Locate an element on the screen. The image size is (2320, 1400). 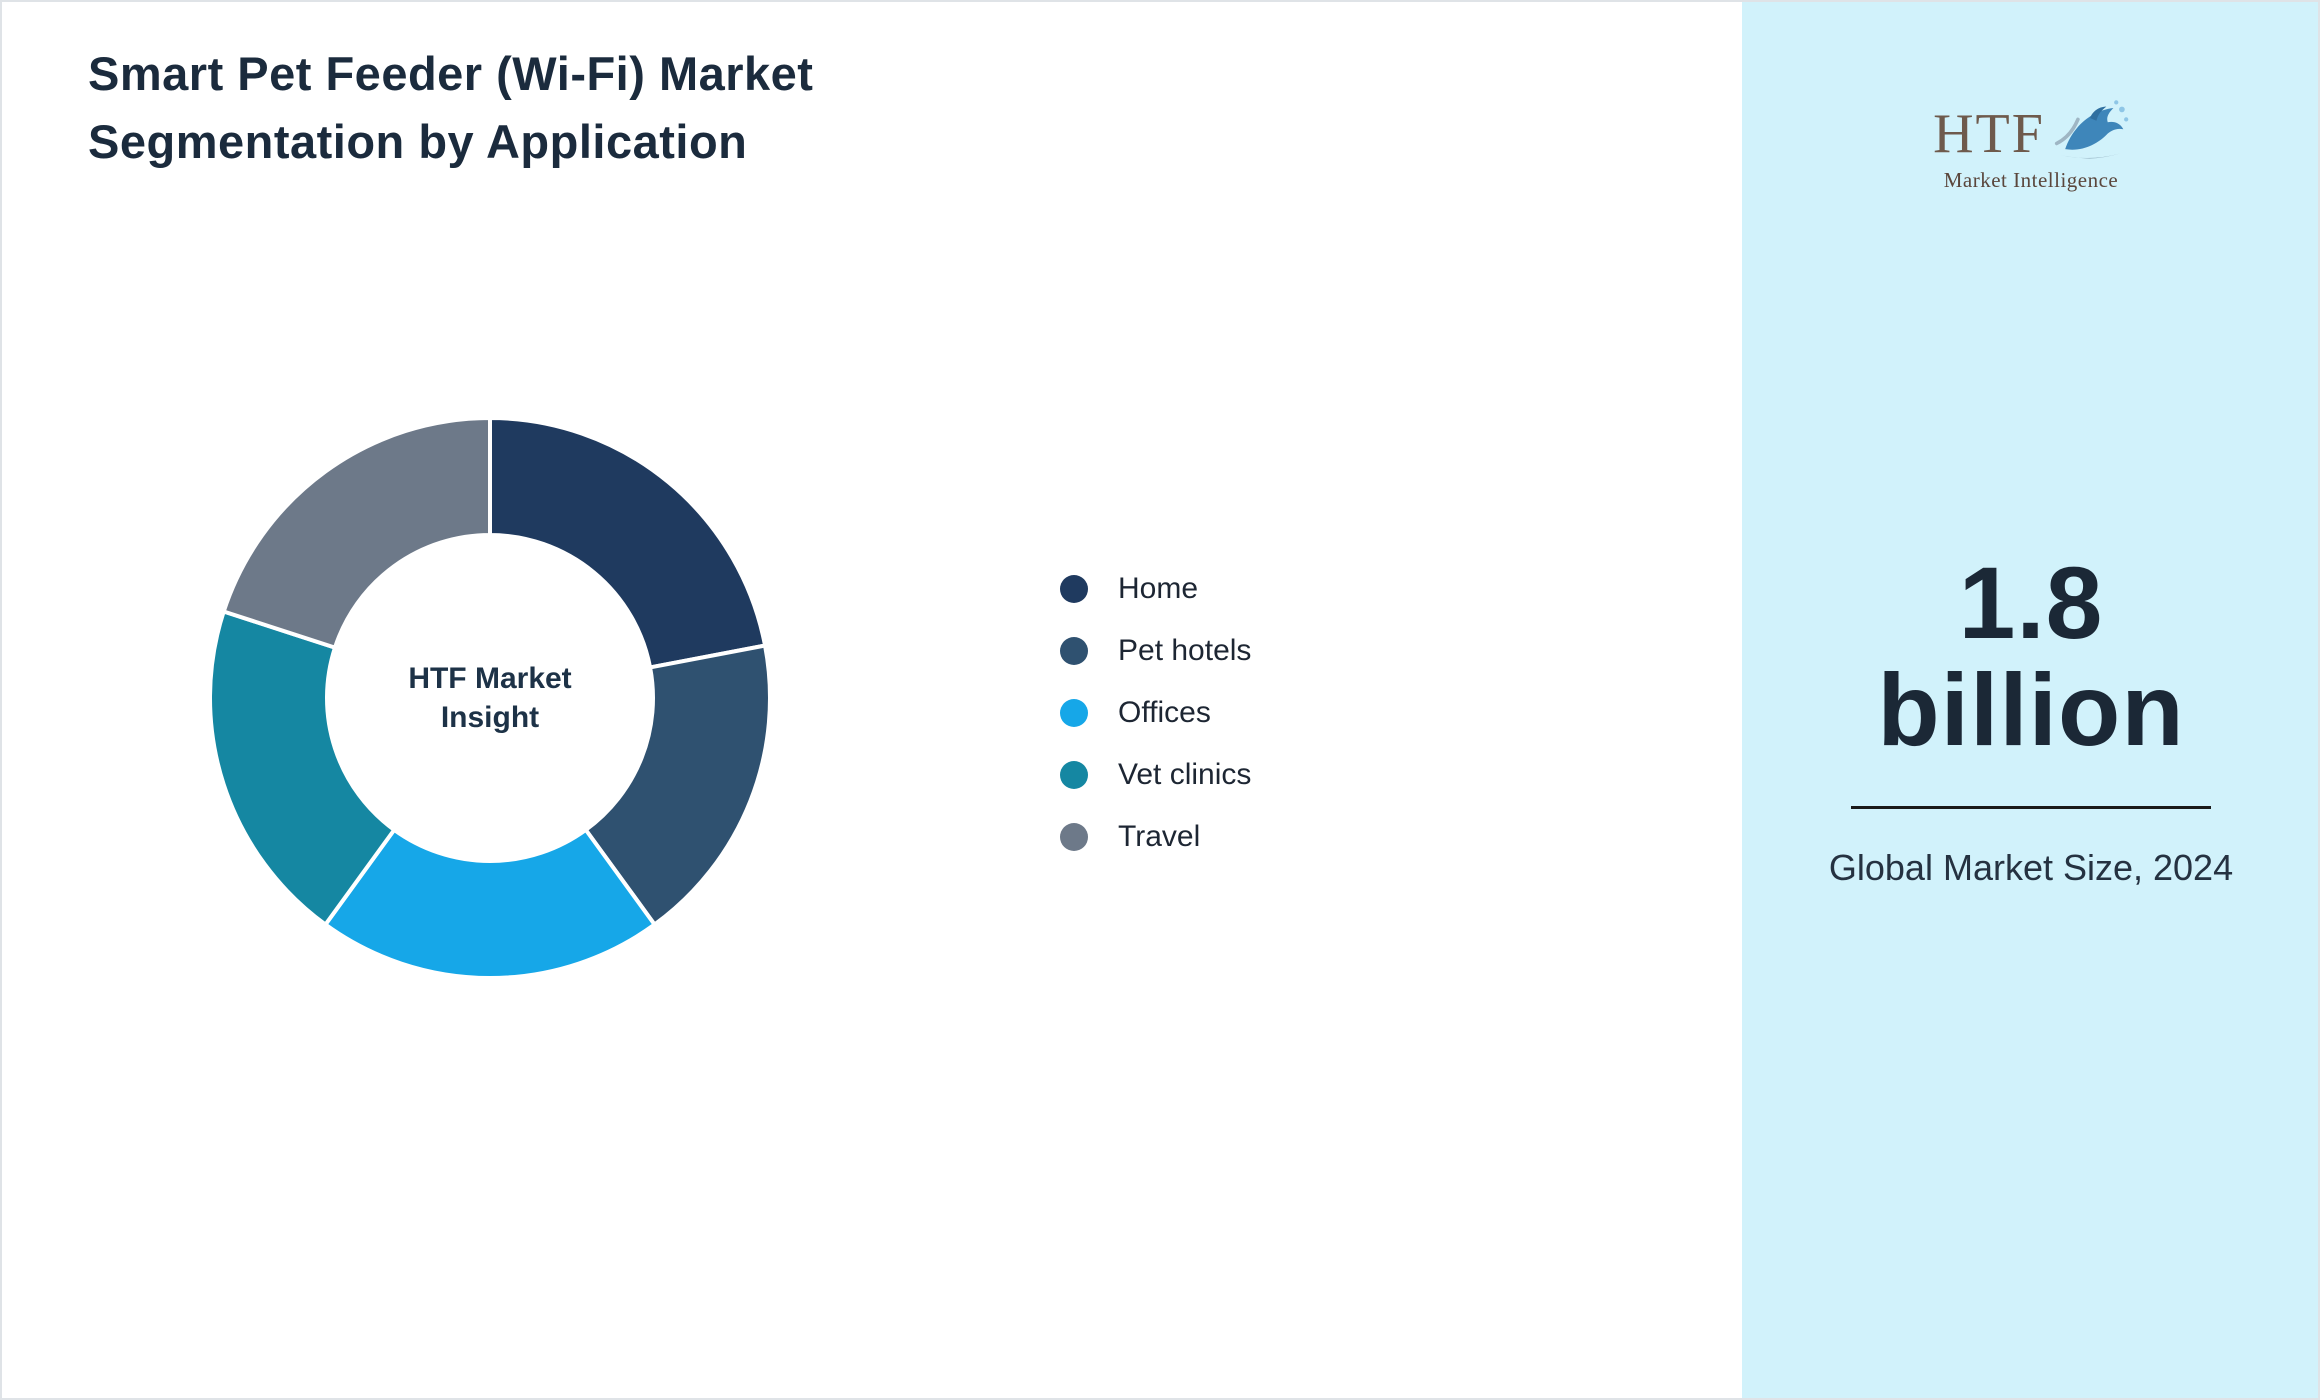
legend-item-home: Home is located at coordinates (1155, 589).